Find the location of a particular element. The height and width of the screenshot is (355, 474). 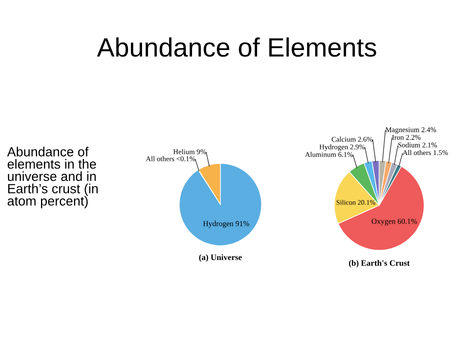

text: (b) Earth's Crust is located at coordinates (379, 264).